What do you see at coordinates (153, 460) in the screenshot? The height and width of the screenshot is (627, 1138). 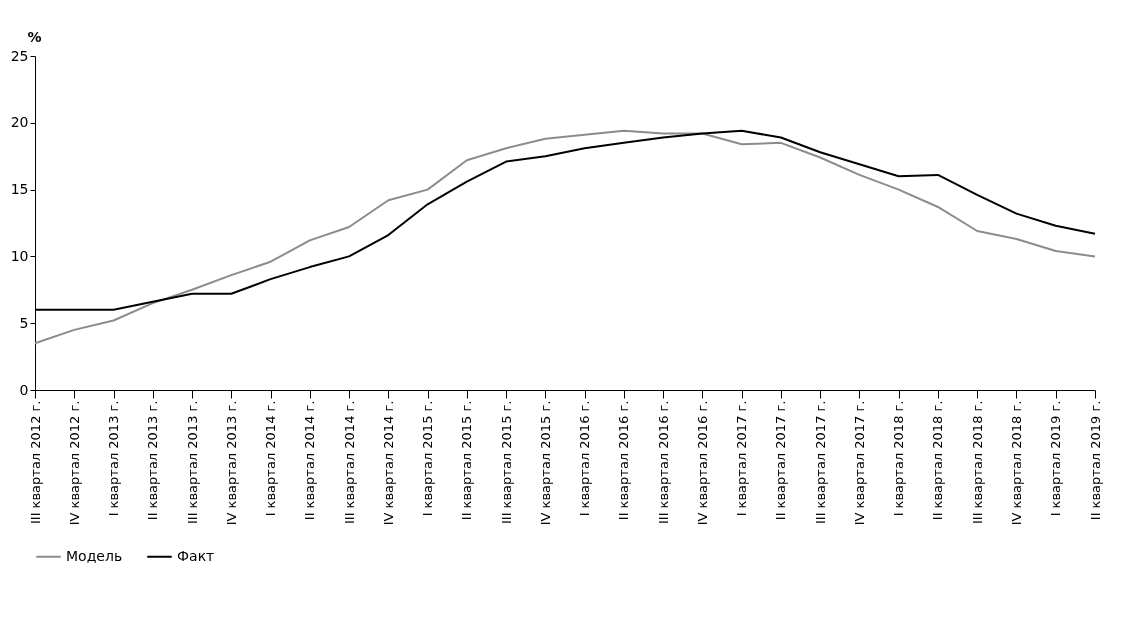 I see `x-tick-label: II квартал 2013 г.` at bounding box center [153, 460].